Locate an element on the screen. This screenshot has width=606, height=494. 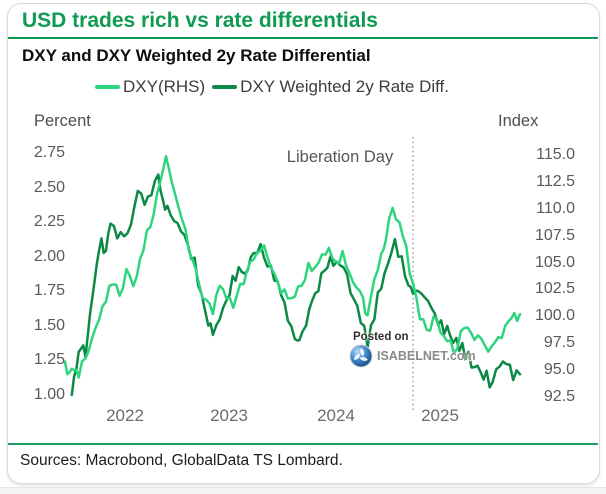
tick-label: 92.5 is located at coordinates (559, 396).